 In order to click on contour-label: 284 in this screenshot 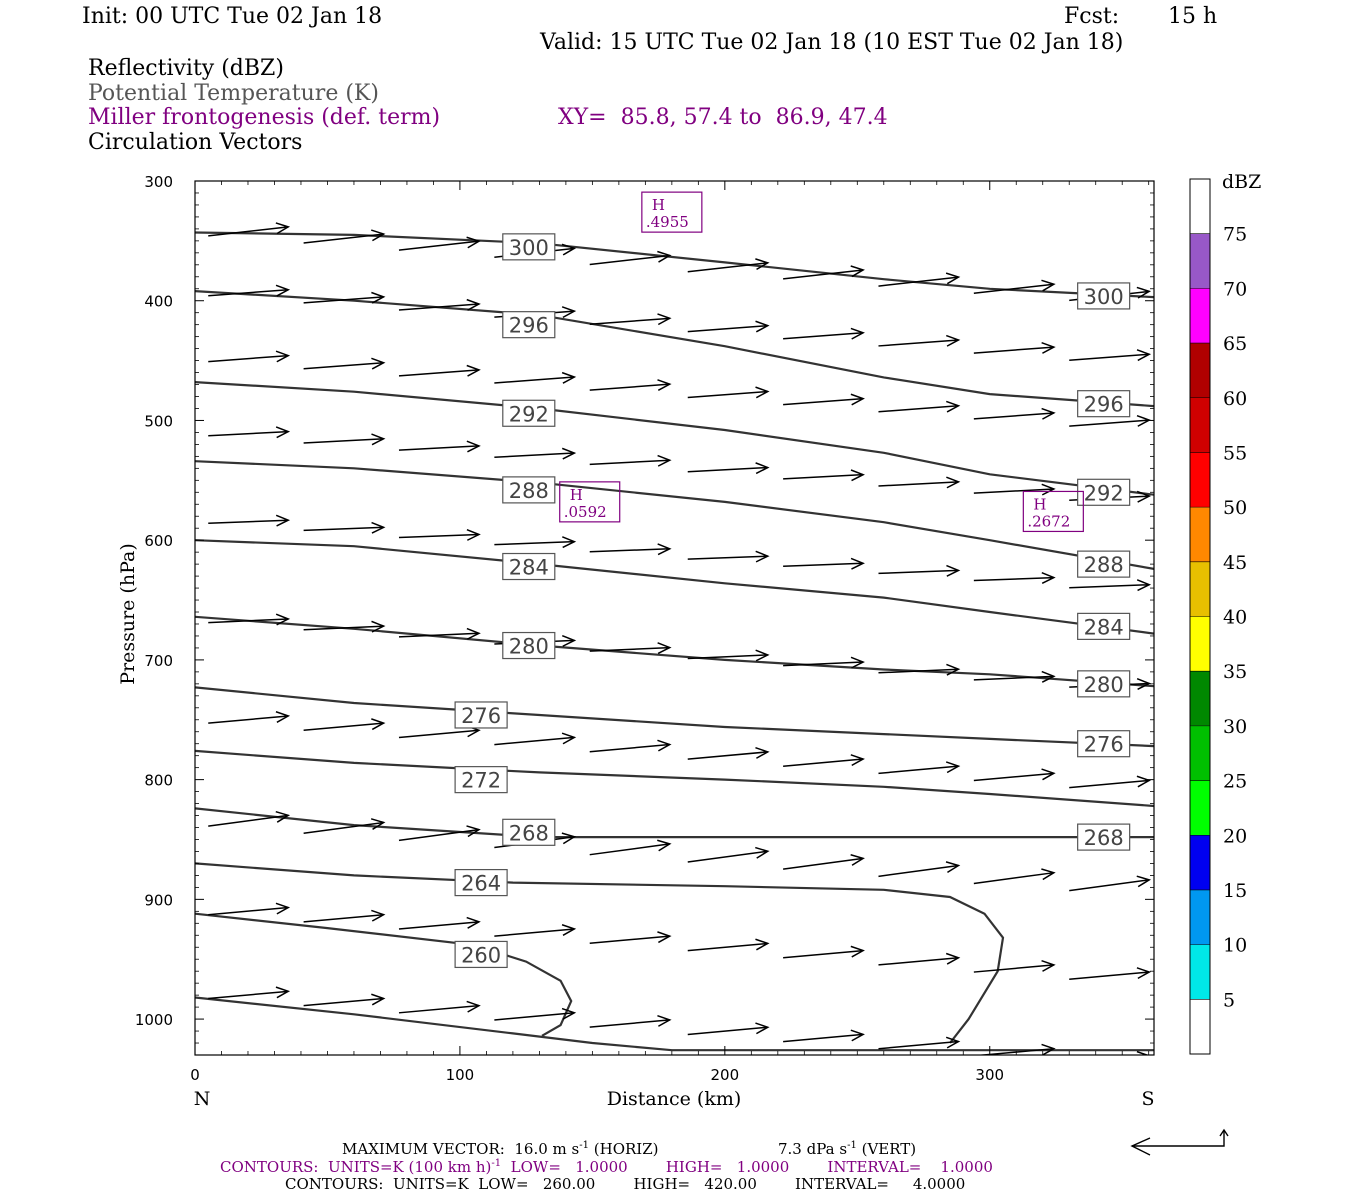, I will do `click(1104, 626)`.